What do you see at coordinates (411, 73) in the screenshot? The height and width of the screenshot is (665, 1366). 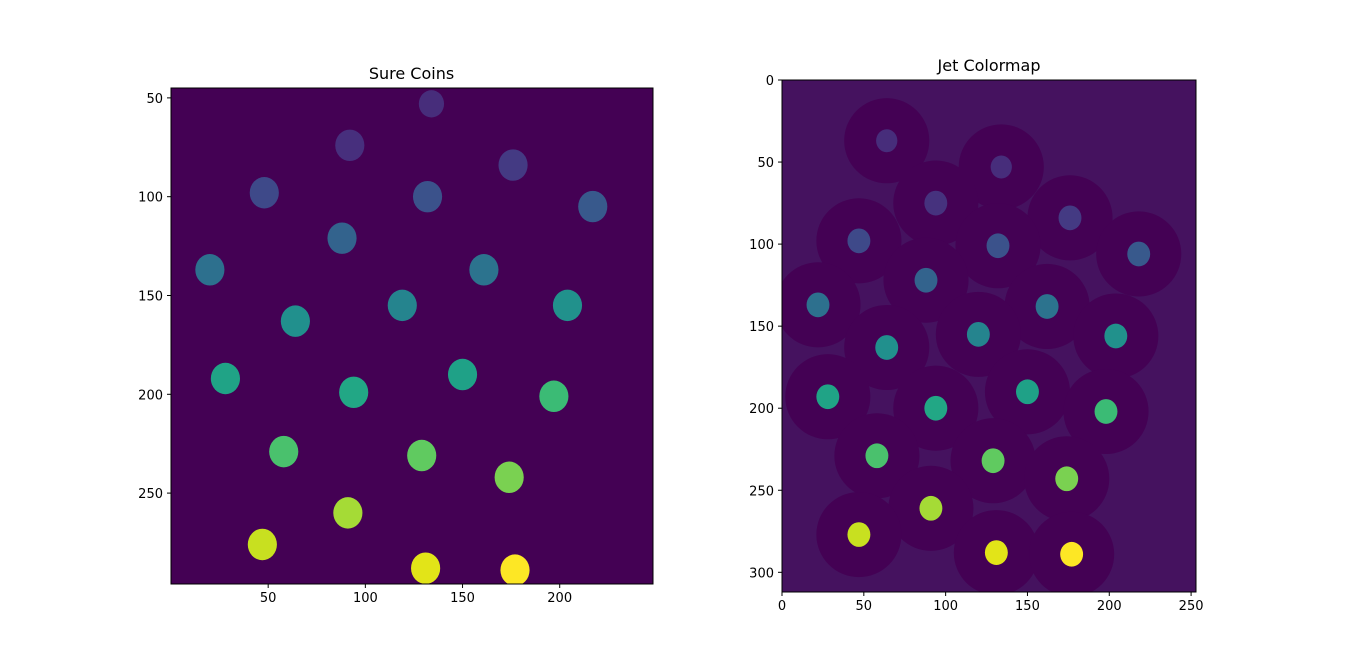 I see `sure-coins-title: Sure Coins` at bounding box center [411, 73].